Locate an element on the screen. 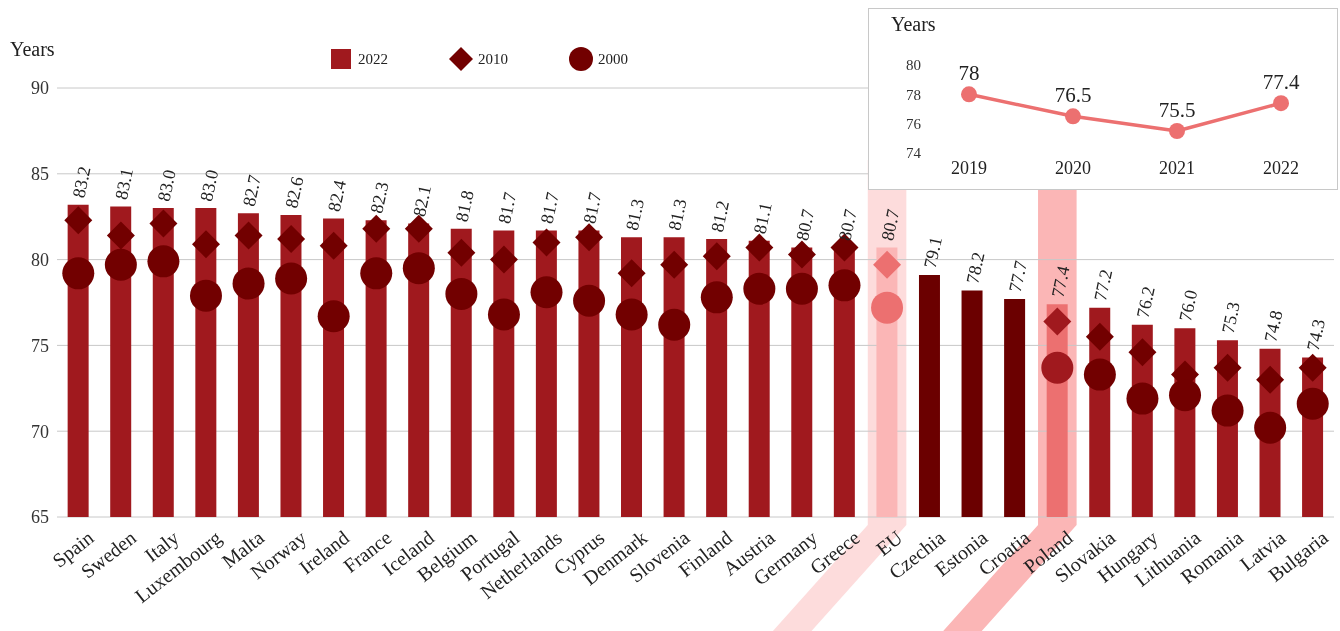  data-label: 76.5 is located at coordinates (1073, 95).